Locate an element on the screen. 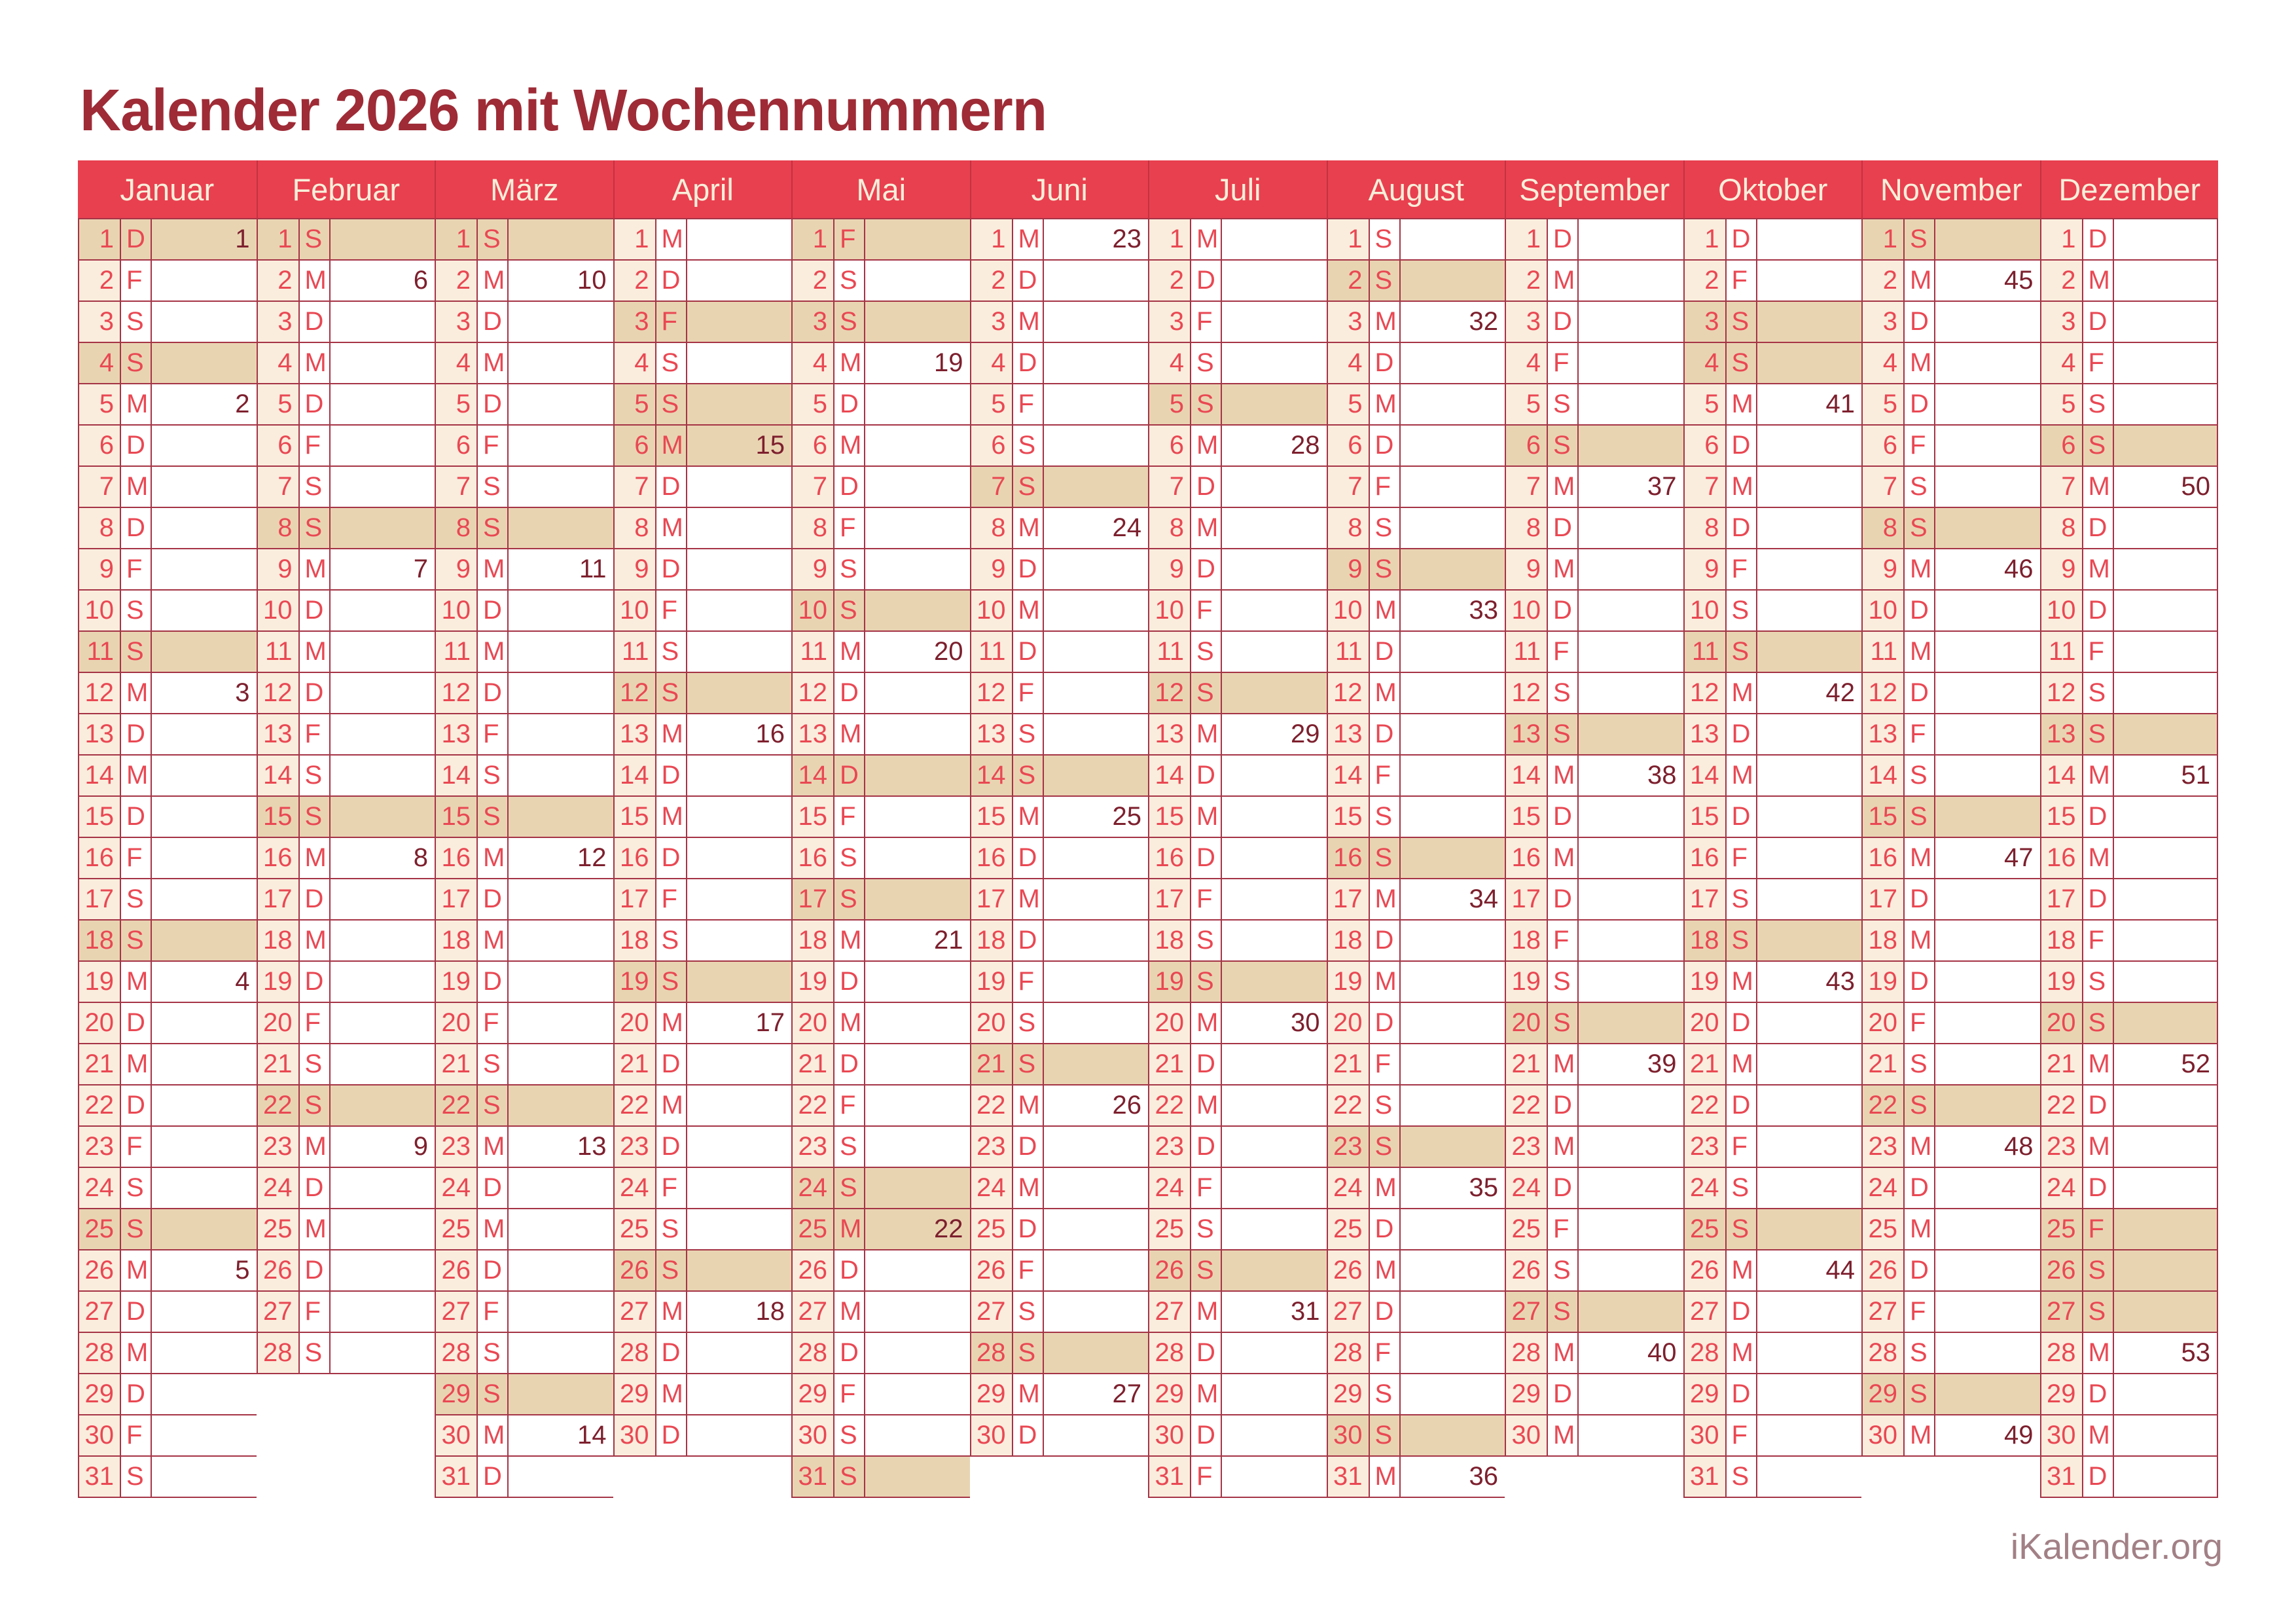 Image resolution: width=2296 pixels, height=1623 pixels. day-number: 28 is located at coordinates (100, 1353).